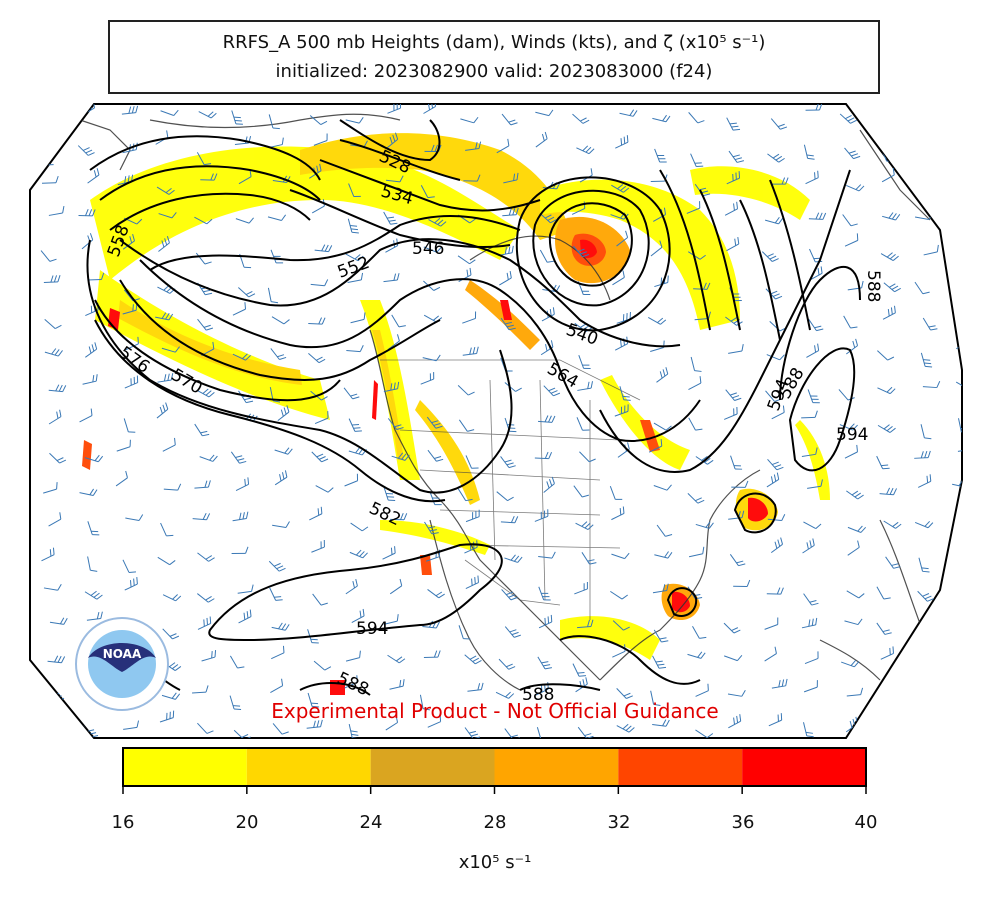  What do you see at coordinates (299, 366) in the screenshot?
I see `contour-588-west` at bounding box center [299, 366].